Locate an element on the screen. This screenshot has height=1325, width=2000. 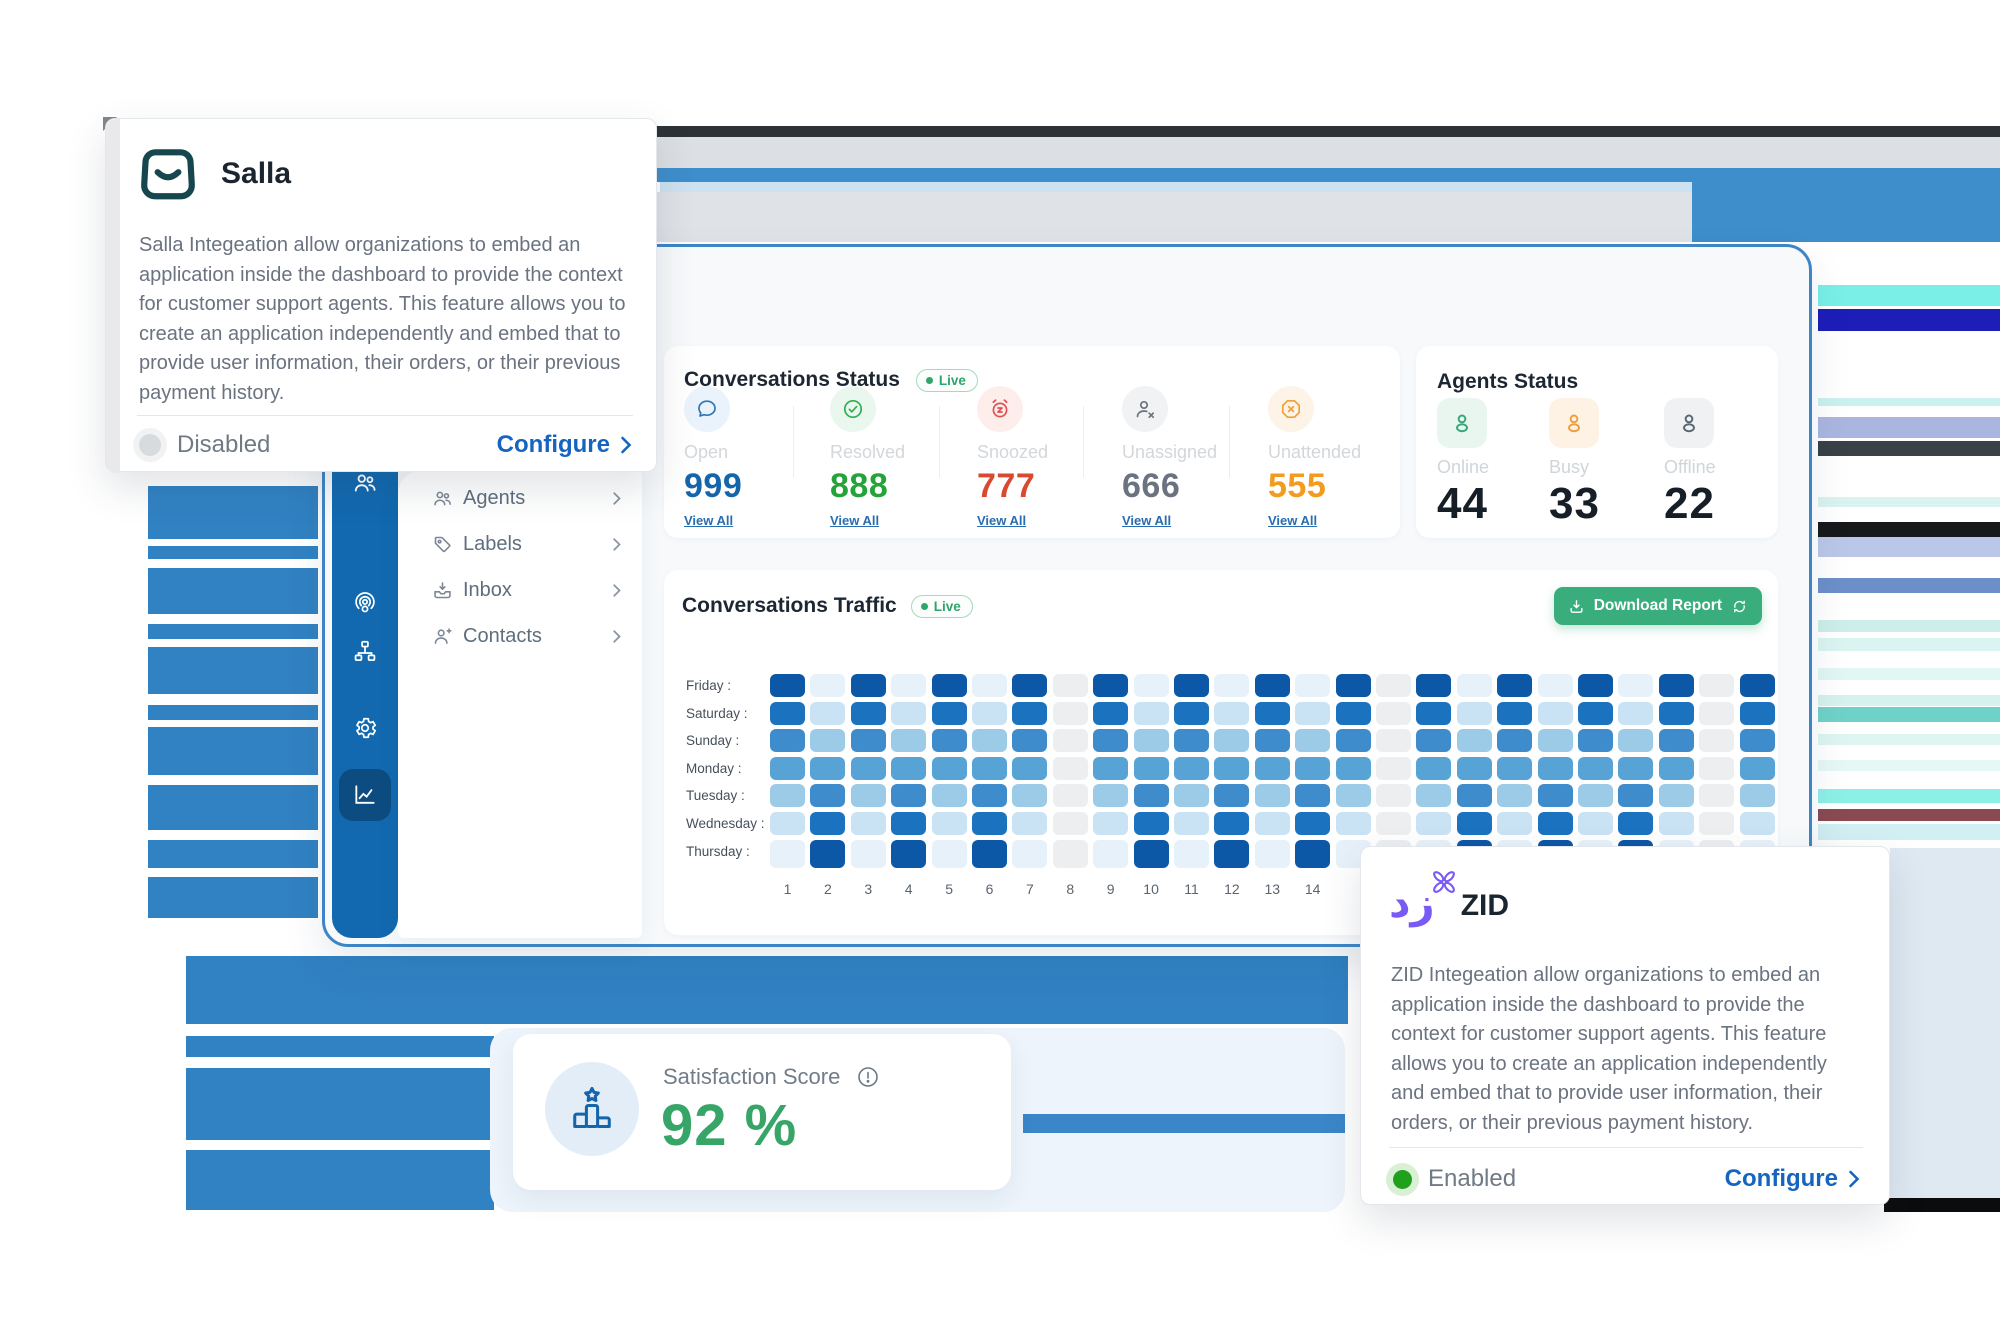
broadcast-icon is located at coordinates (365, 603).